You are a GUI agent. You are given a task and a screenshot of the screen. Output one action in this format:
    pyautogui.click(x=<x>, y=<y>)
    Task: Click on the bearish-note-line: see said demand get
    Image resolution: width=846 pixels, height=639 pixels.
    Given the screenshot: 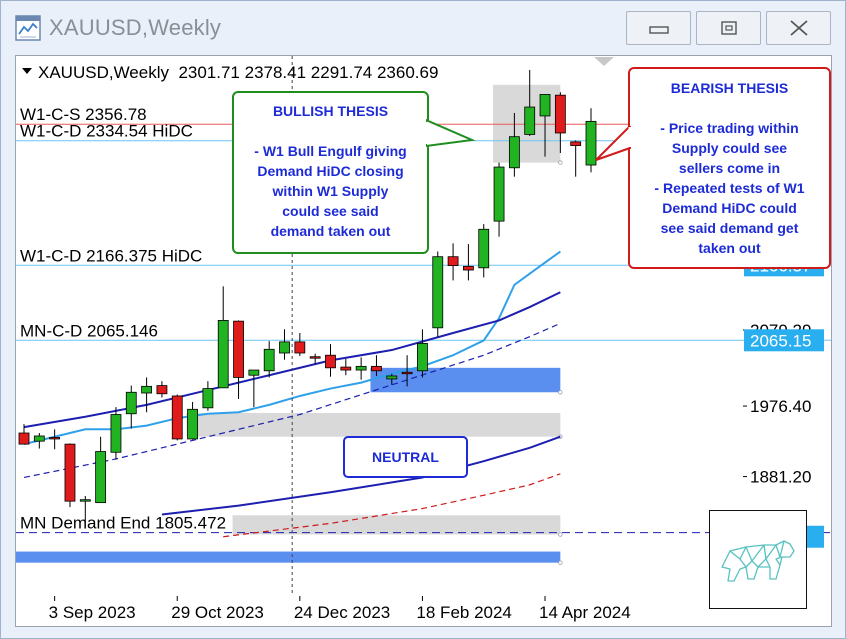 What is the action you would take?
    pyautogui.click(x=729, y=228)
    